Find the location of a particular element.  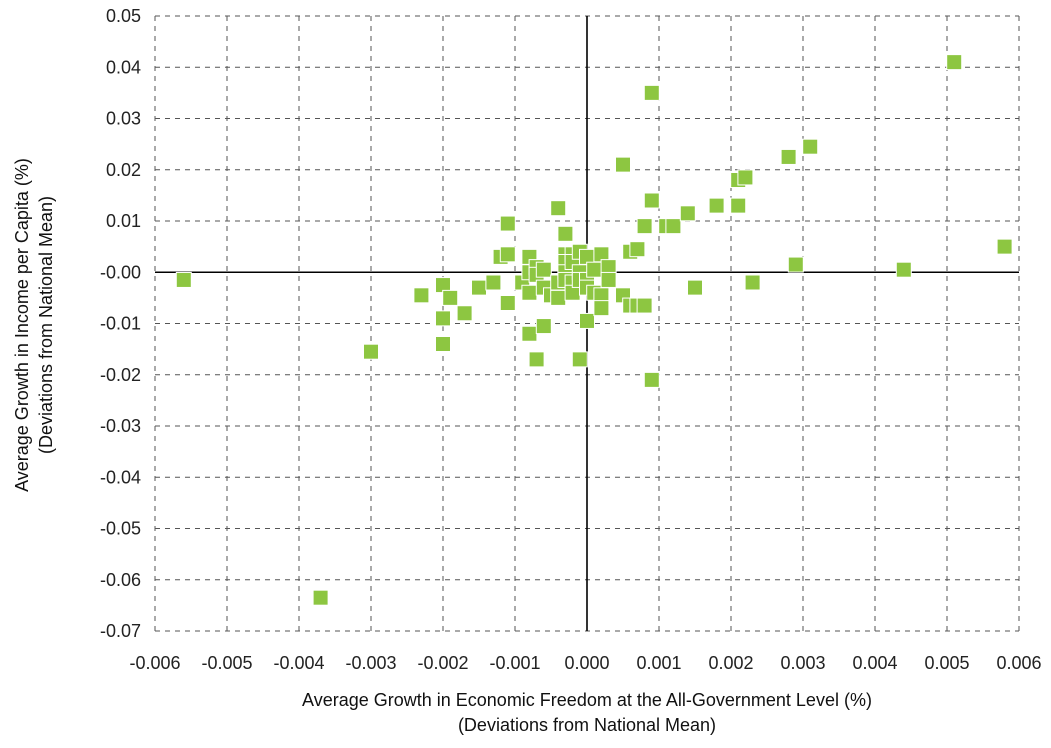

y-tick-label: -0.02 is located at coordinates (120, 375).